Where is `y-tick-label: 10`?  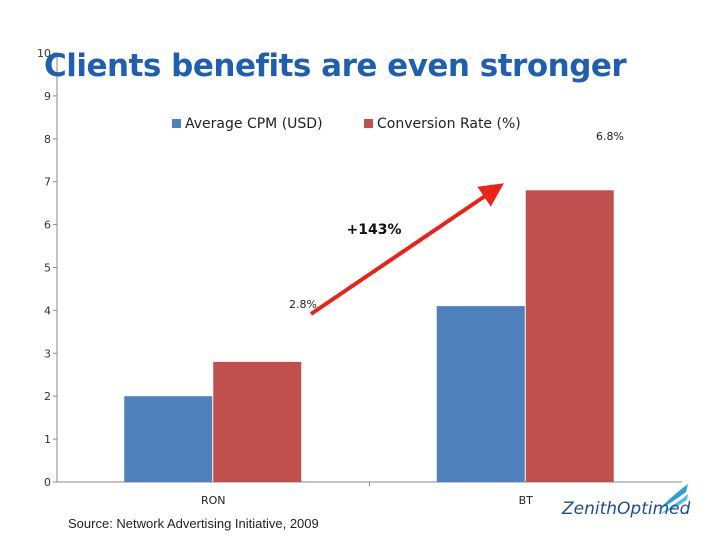
y-tick-label: 10 is located at coordinates (44, 53).